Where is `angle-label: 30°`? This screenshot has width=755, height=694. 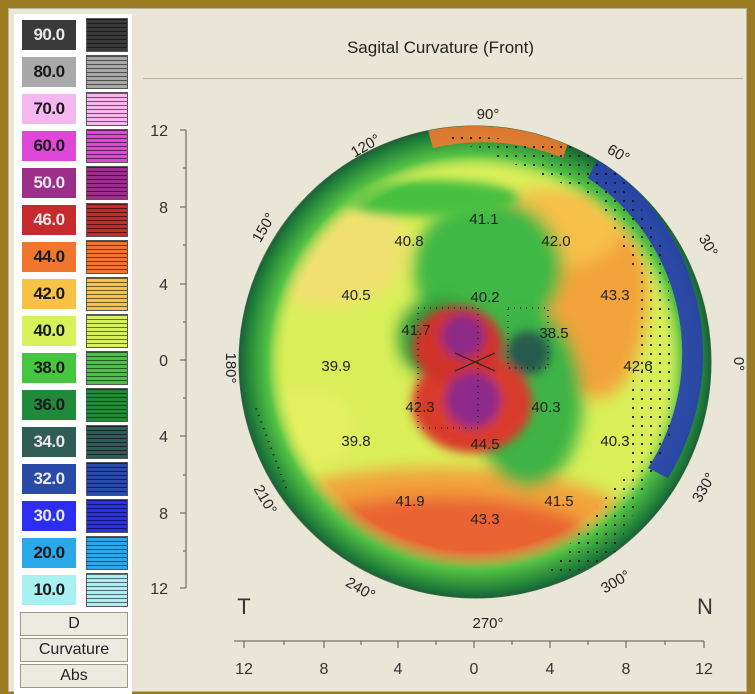 angle-label: 30° is located at coordinates (708, 246).